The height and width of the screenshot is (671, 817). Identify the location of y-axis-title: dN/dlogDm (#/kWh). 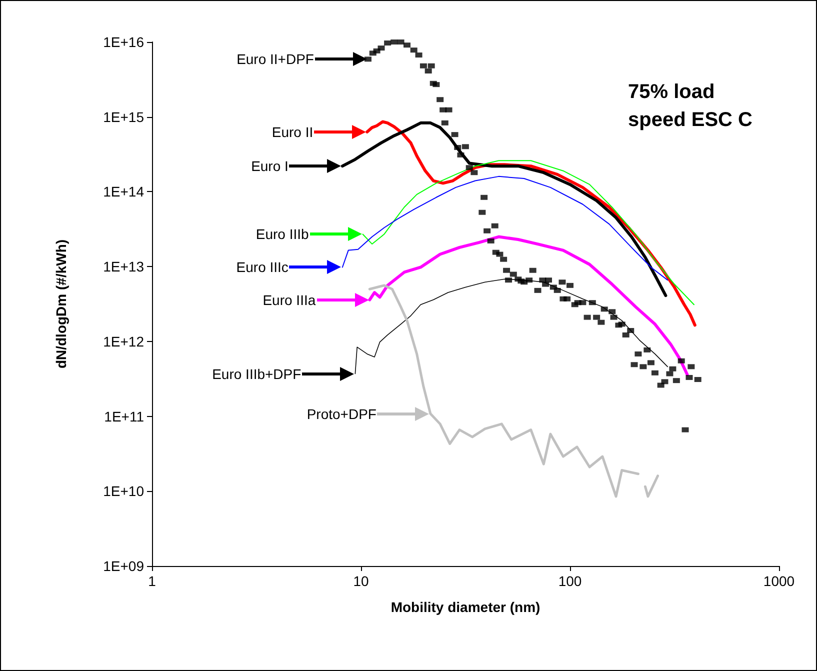
(61, 304).